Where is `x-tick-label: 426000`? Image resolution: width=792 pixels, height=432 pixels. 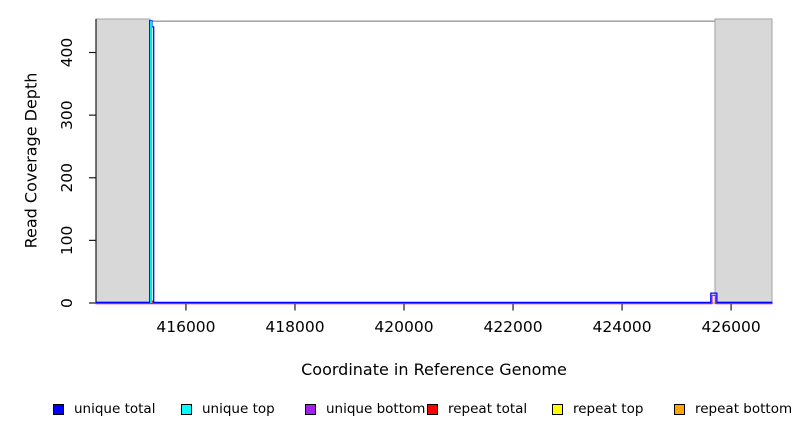
x-tick-label: 426000 is located at coordinates (731, 327).